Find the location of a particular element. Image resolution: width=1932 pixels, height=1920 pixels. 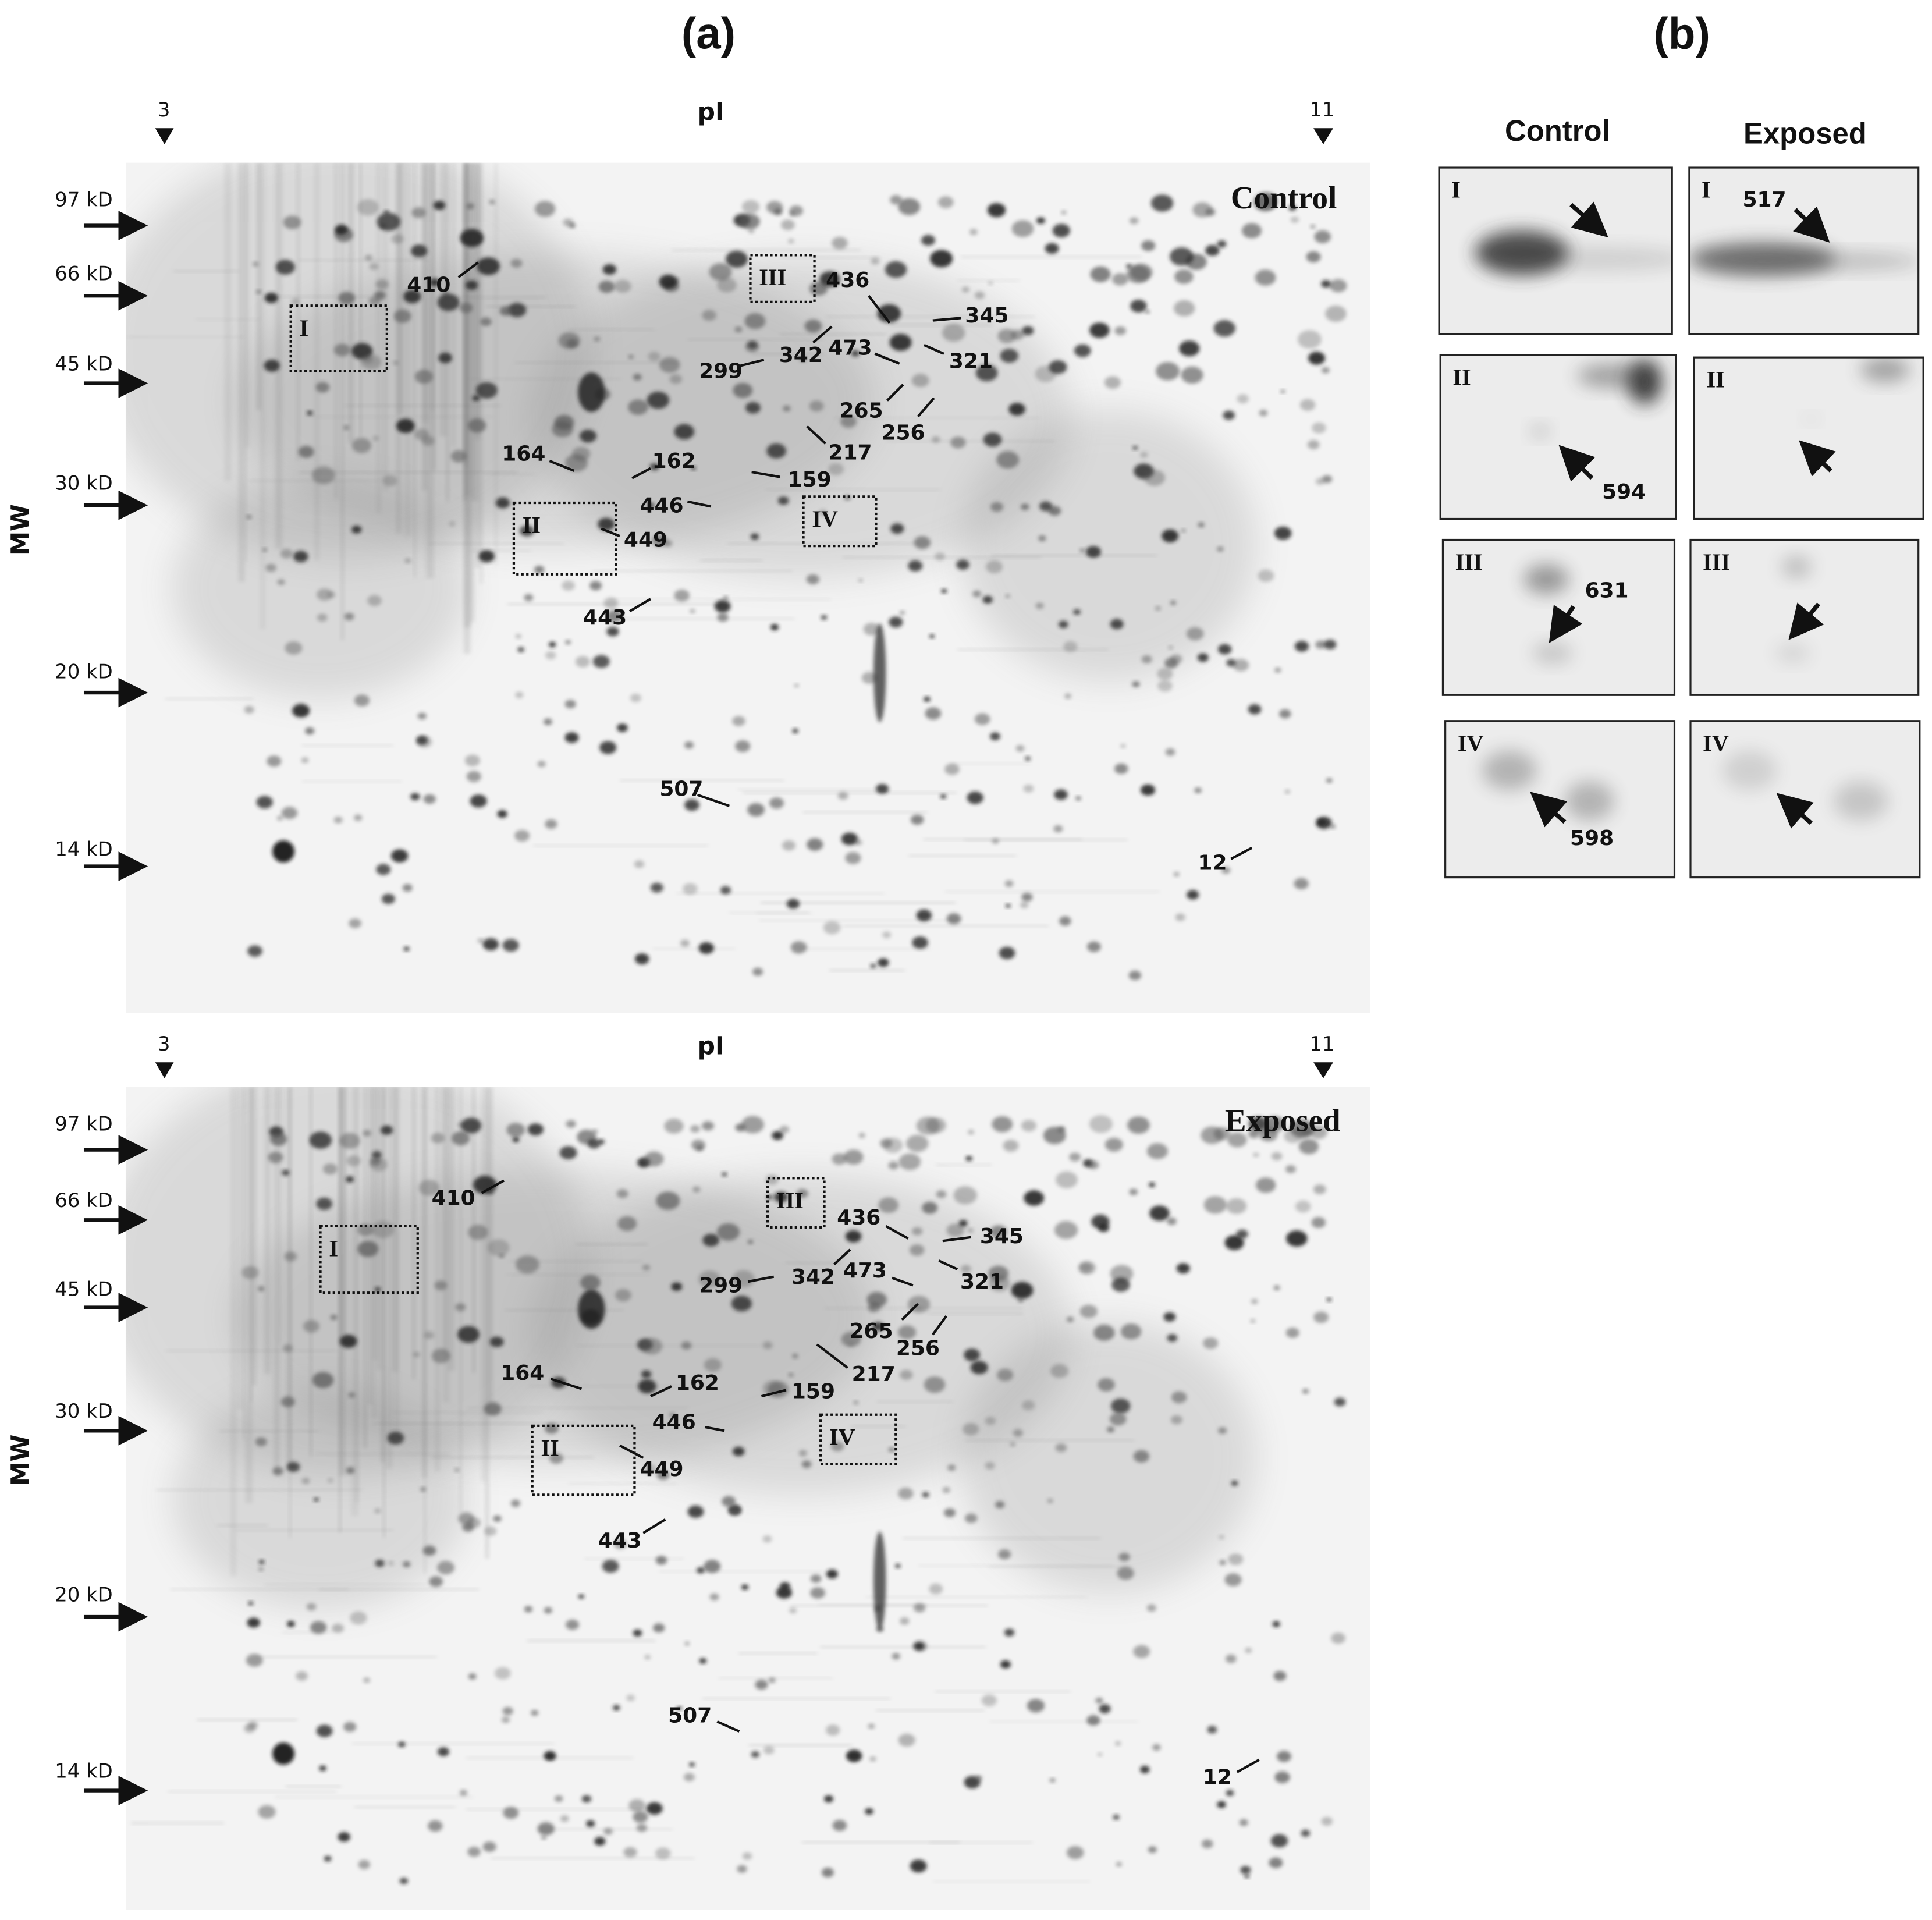

spot-arrow is located at coordinates (1588, 219).